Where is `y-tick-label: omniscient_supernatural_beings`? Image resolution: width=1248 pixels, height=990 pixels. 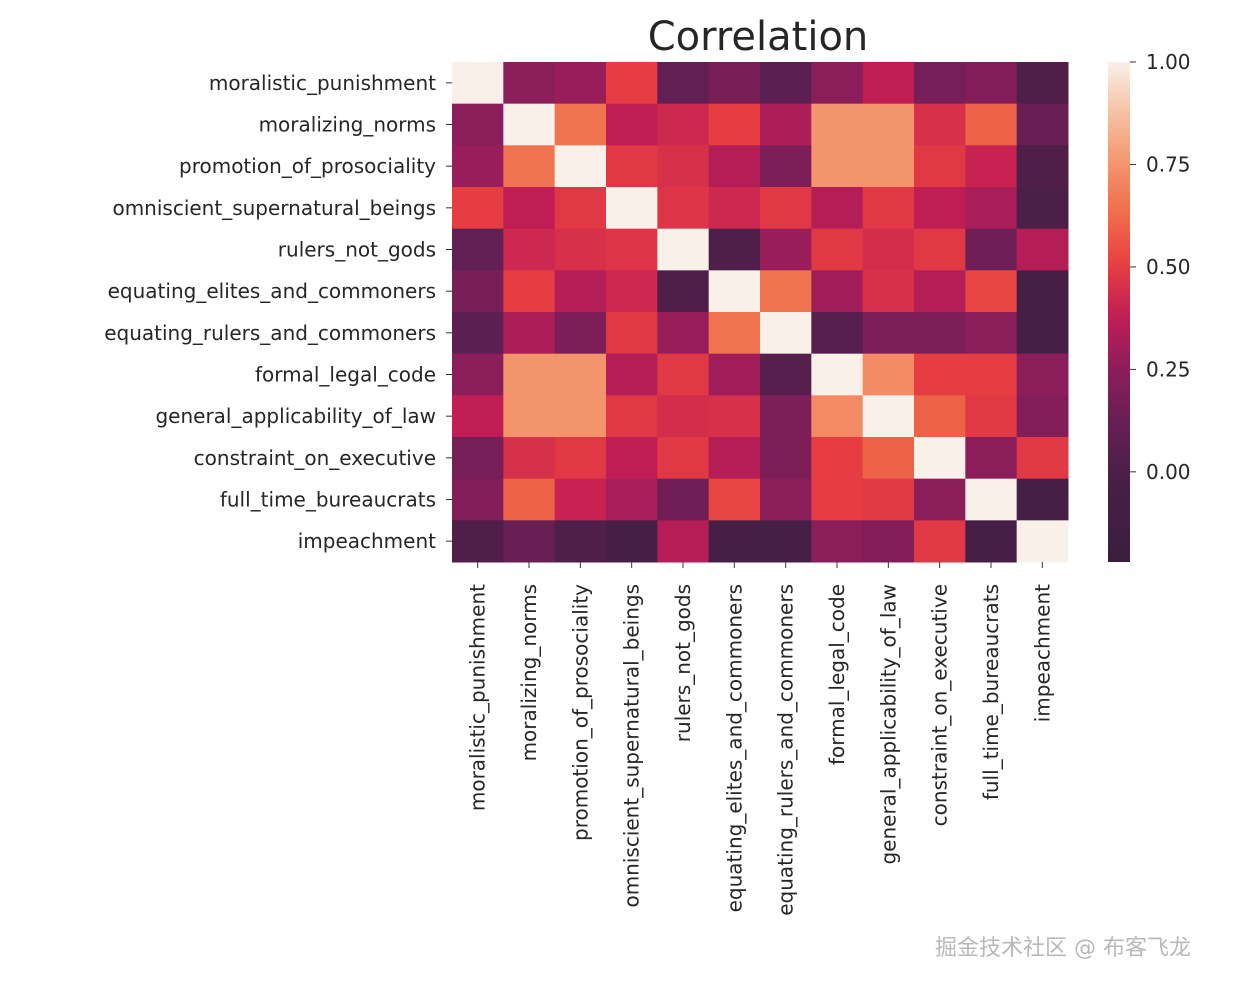
y-tick-label: omniscient_supernatural_beings is located at coordinates (274, 208).